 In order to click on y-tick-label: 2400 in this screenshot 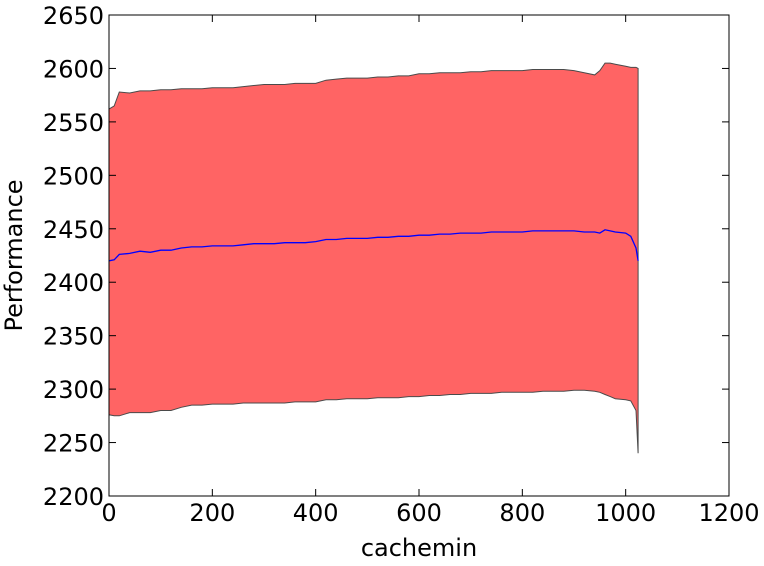, I will do `click(73, 283)`.